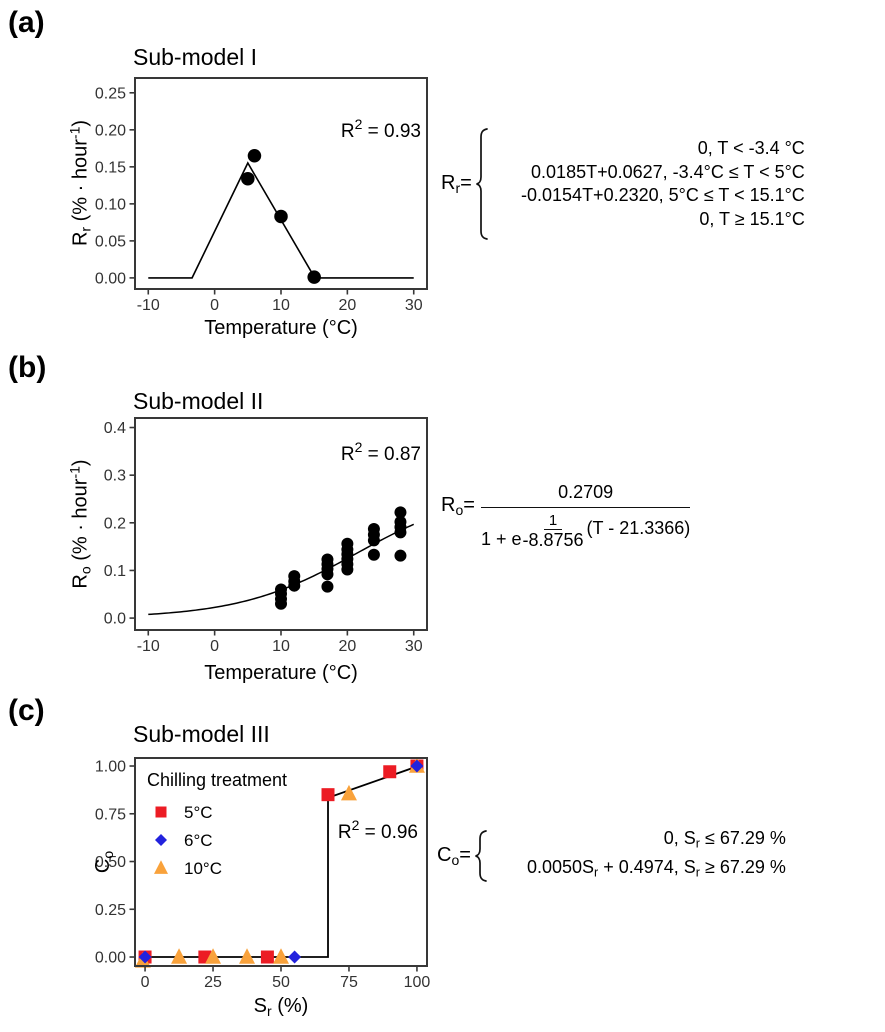 This screenshot has height=1032, width=885. Describe the element at coordinates (27, 367) in the screenshot. I see `panel-b-label: (b)` at that location.